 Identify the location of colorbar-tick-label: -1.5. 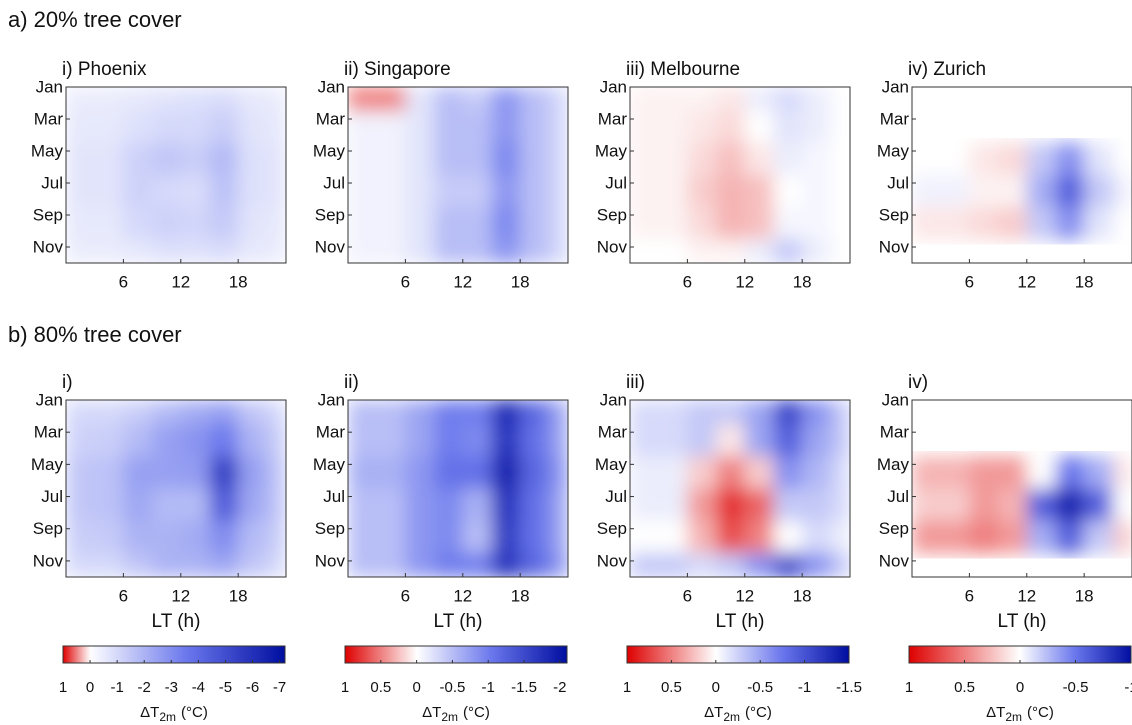
(849, 687).